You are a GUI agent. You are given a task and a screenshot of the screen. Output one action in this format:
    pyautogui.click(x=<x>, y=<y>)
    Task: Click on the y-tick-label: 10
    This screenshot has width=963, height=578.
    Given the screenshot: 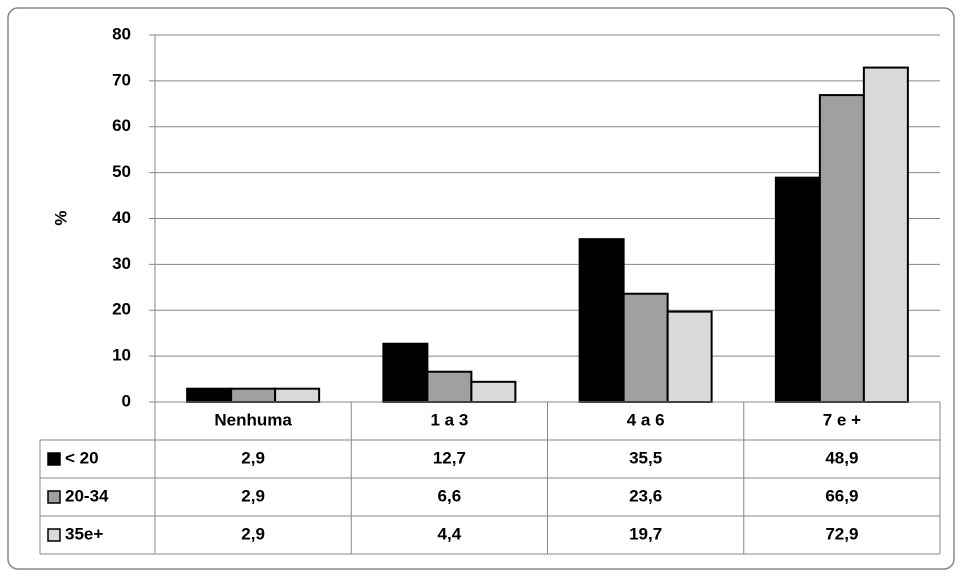 What is the action you would take?
    pyautogui.click(x=121, y=355)
    